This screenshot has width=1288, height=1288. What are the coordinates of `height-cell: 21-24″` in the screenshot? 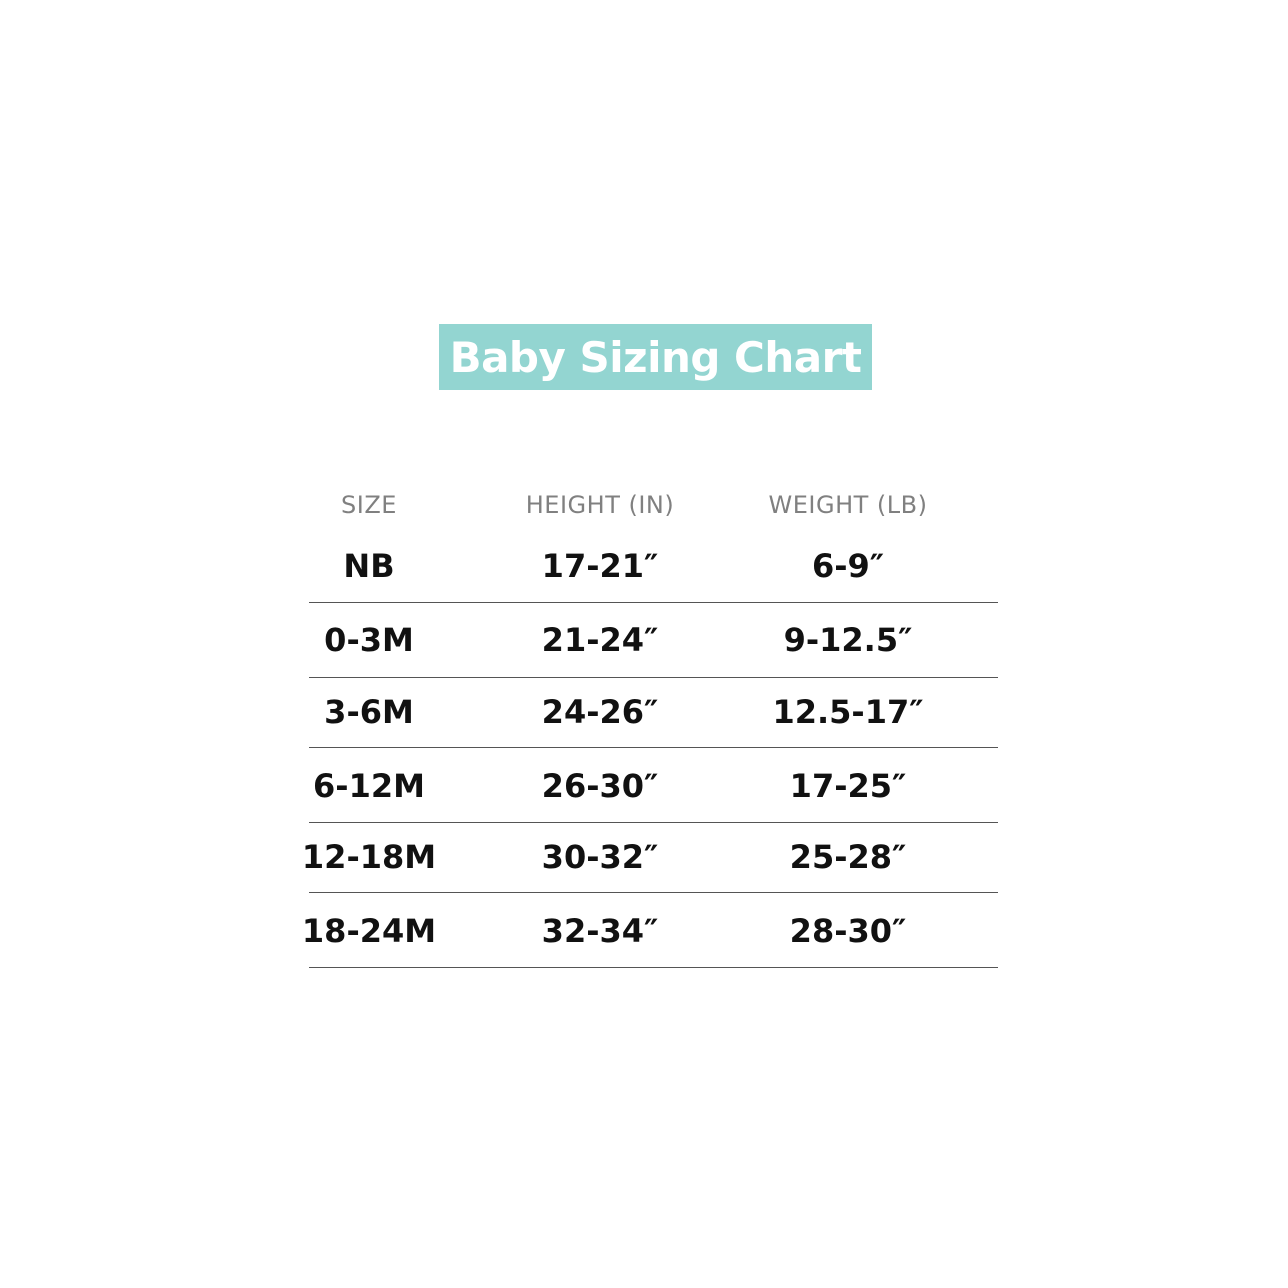 It's located at (600, 640).